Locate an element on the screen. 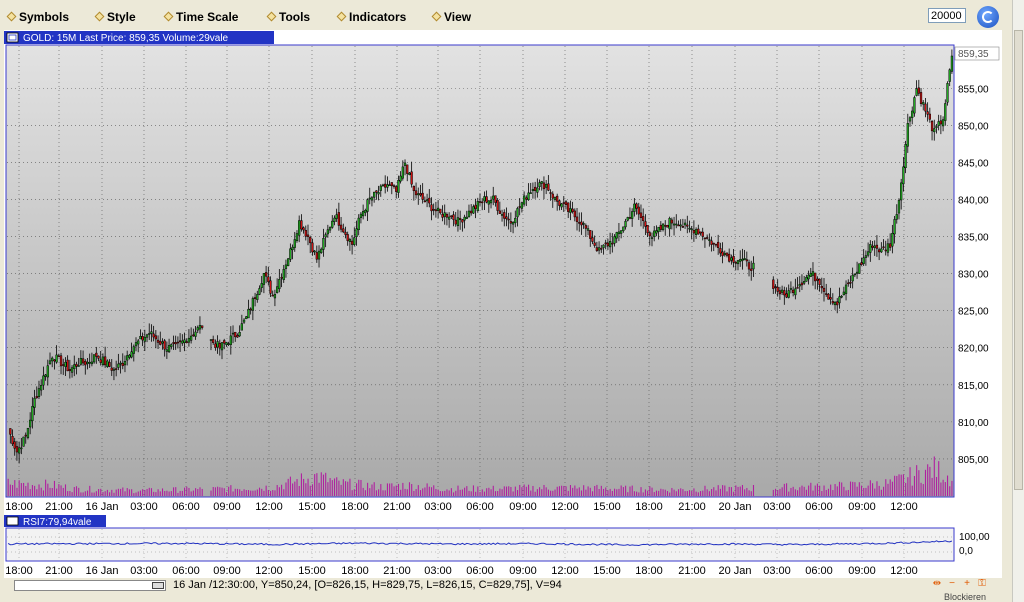 The image size is (1024, 602). menu-diamond-icon is located at coordinates (271, 16).